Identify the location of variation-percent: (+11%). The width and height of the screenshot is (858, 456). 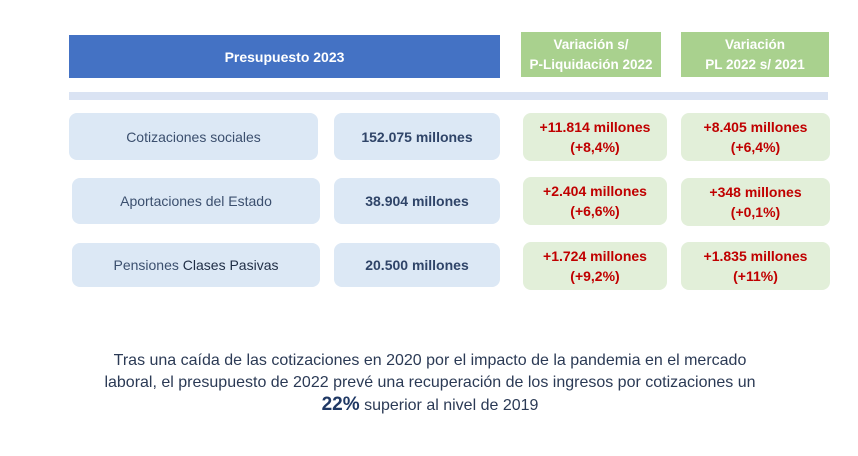
(755, 276).